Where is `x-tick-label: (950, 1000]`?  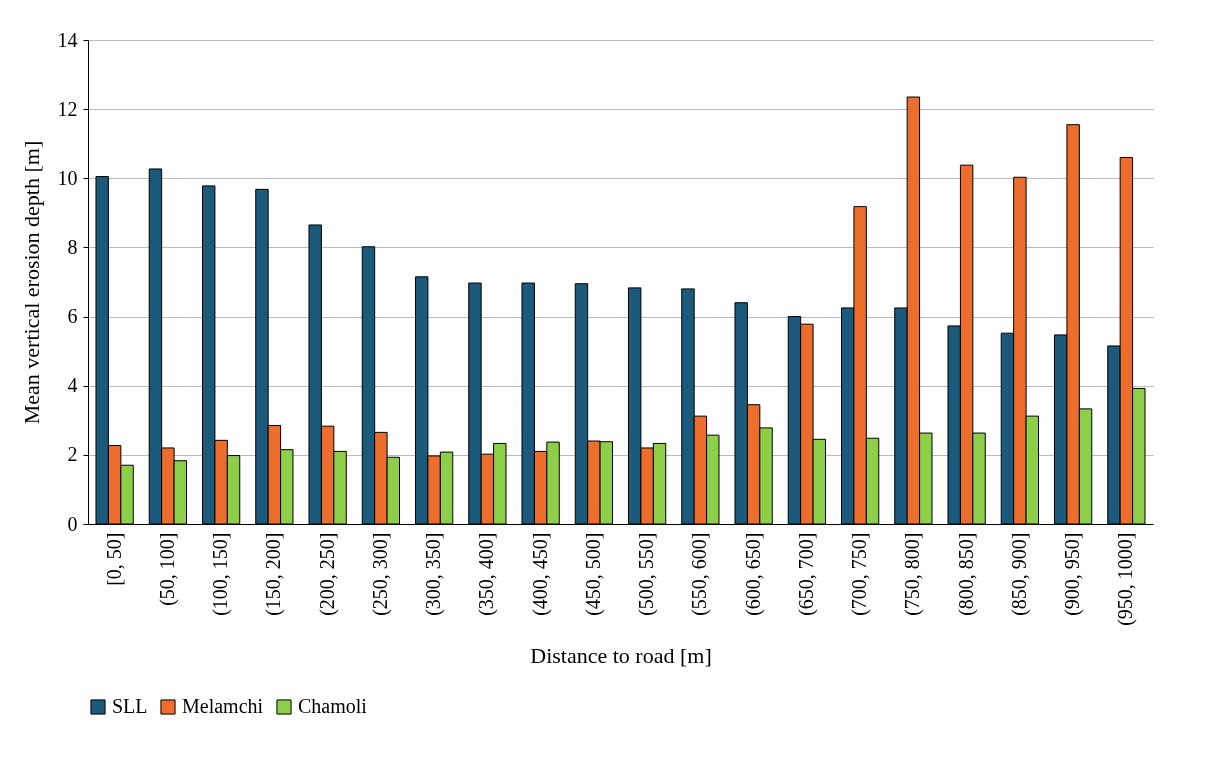 x-tick-label: (950, 1000] is located at coordinates (1126, 579).